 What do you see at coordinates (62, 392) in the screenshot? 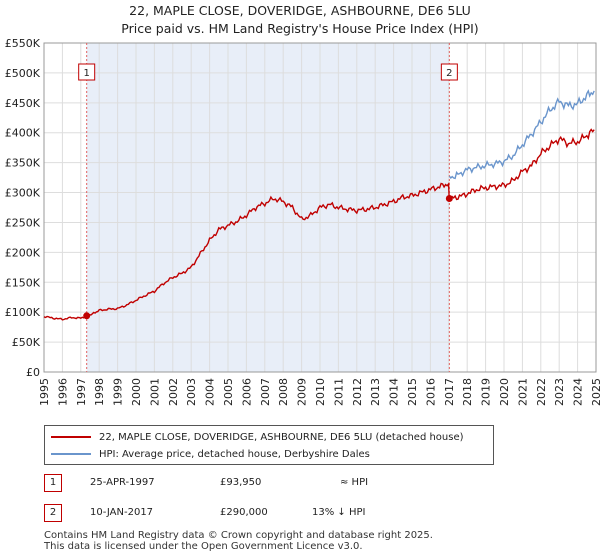
I see `x-tick-label: 1996` at bounding box center [62, 392].